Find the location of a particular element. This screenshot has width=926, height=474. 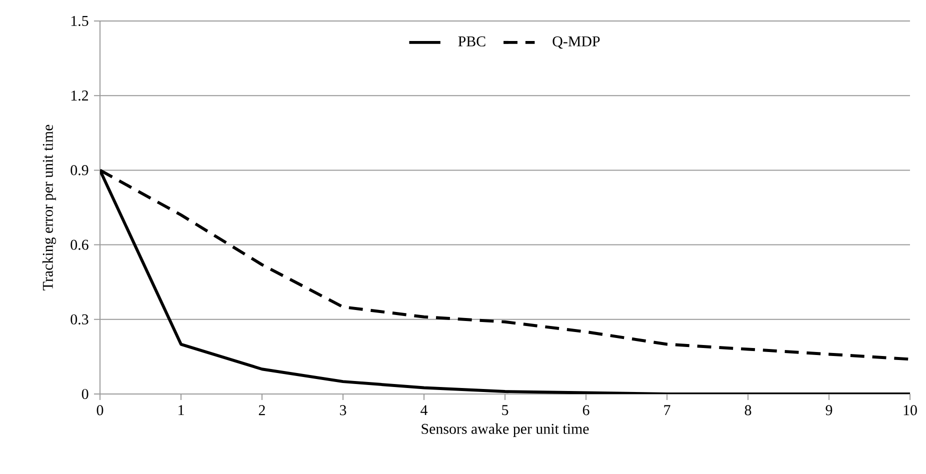

y-tick-label: 0.3 is located at coordinates (79, 319).